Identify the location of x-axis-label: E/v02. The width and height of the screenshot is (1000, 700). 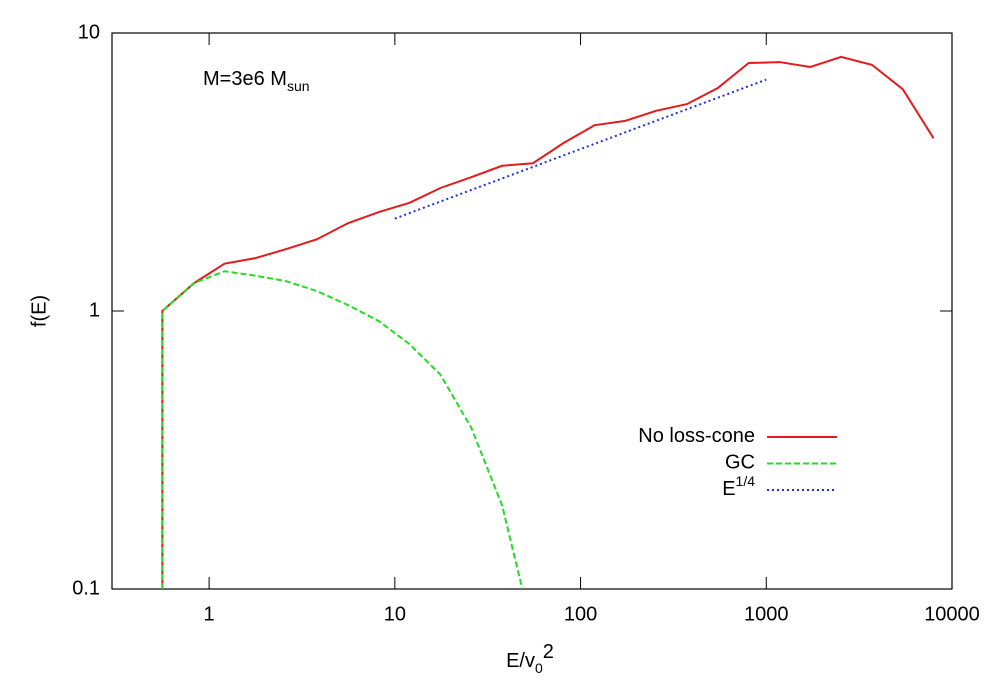
(530, 658).